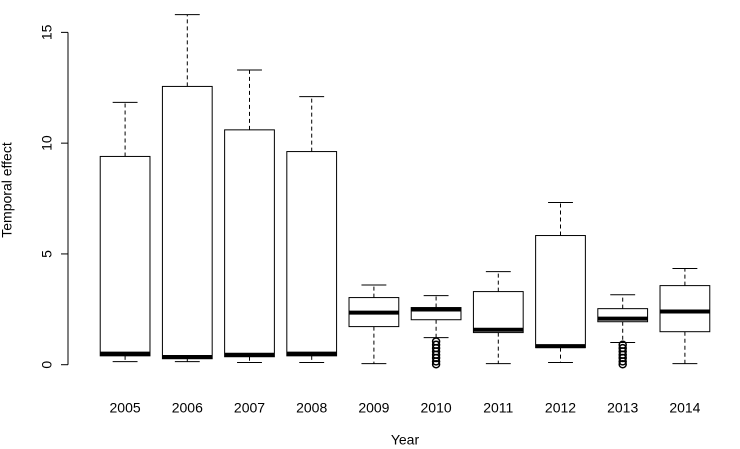 The height and width of the screenshot is (449, 740). I want to click on x-tick-label: 2011, so click(498, 408).